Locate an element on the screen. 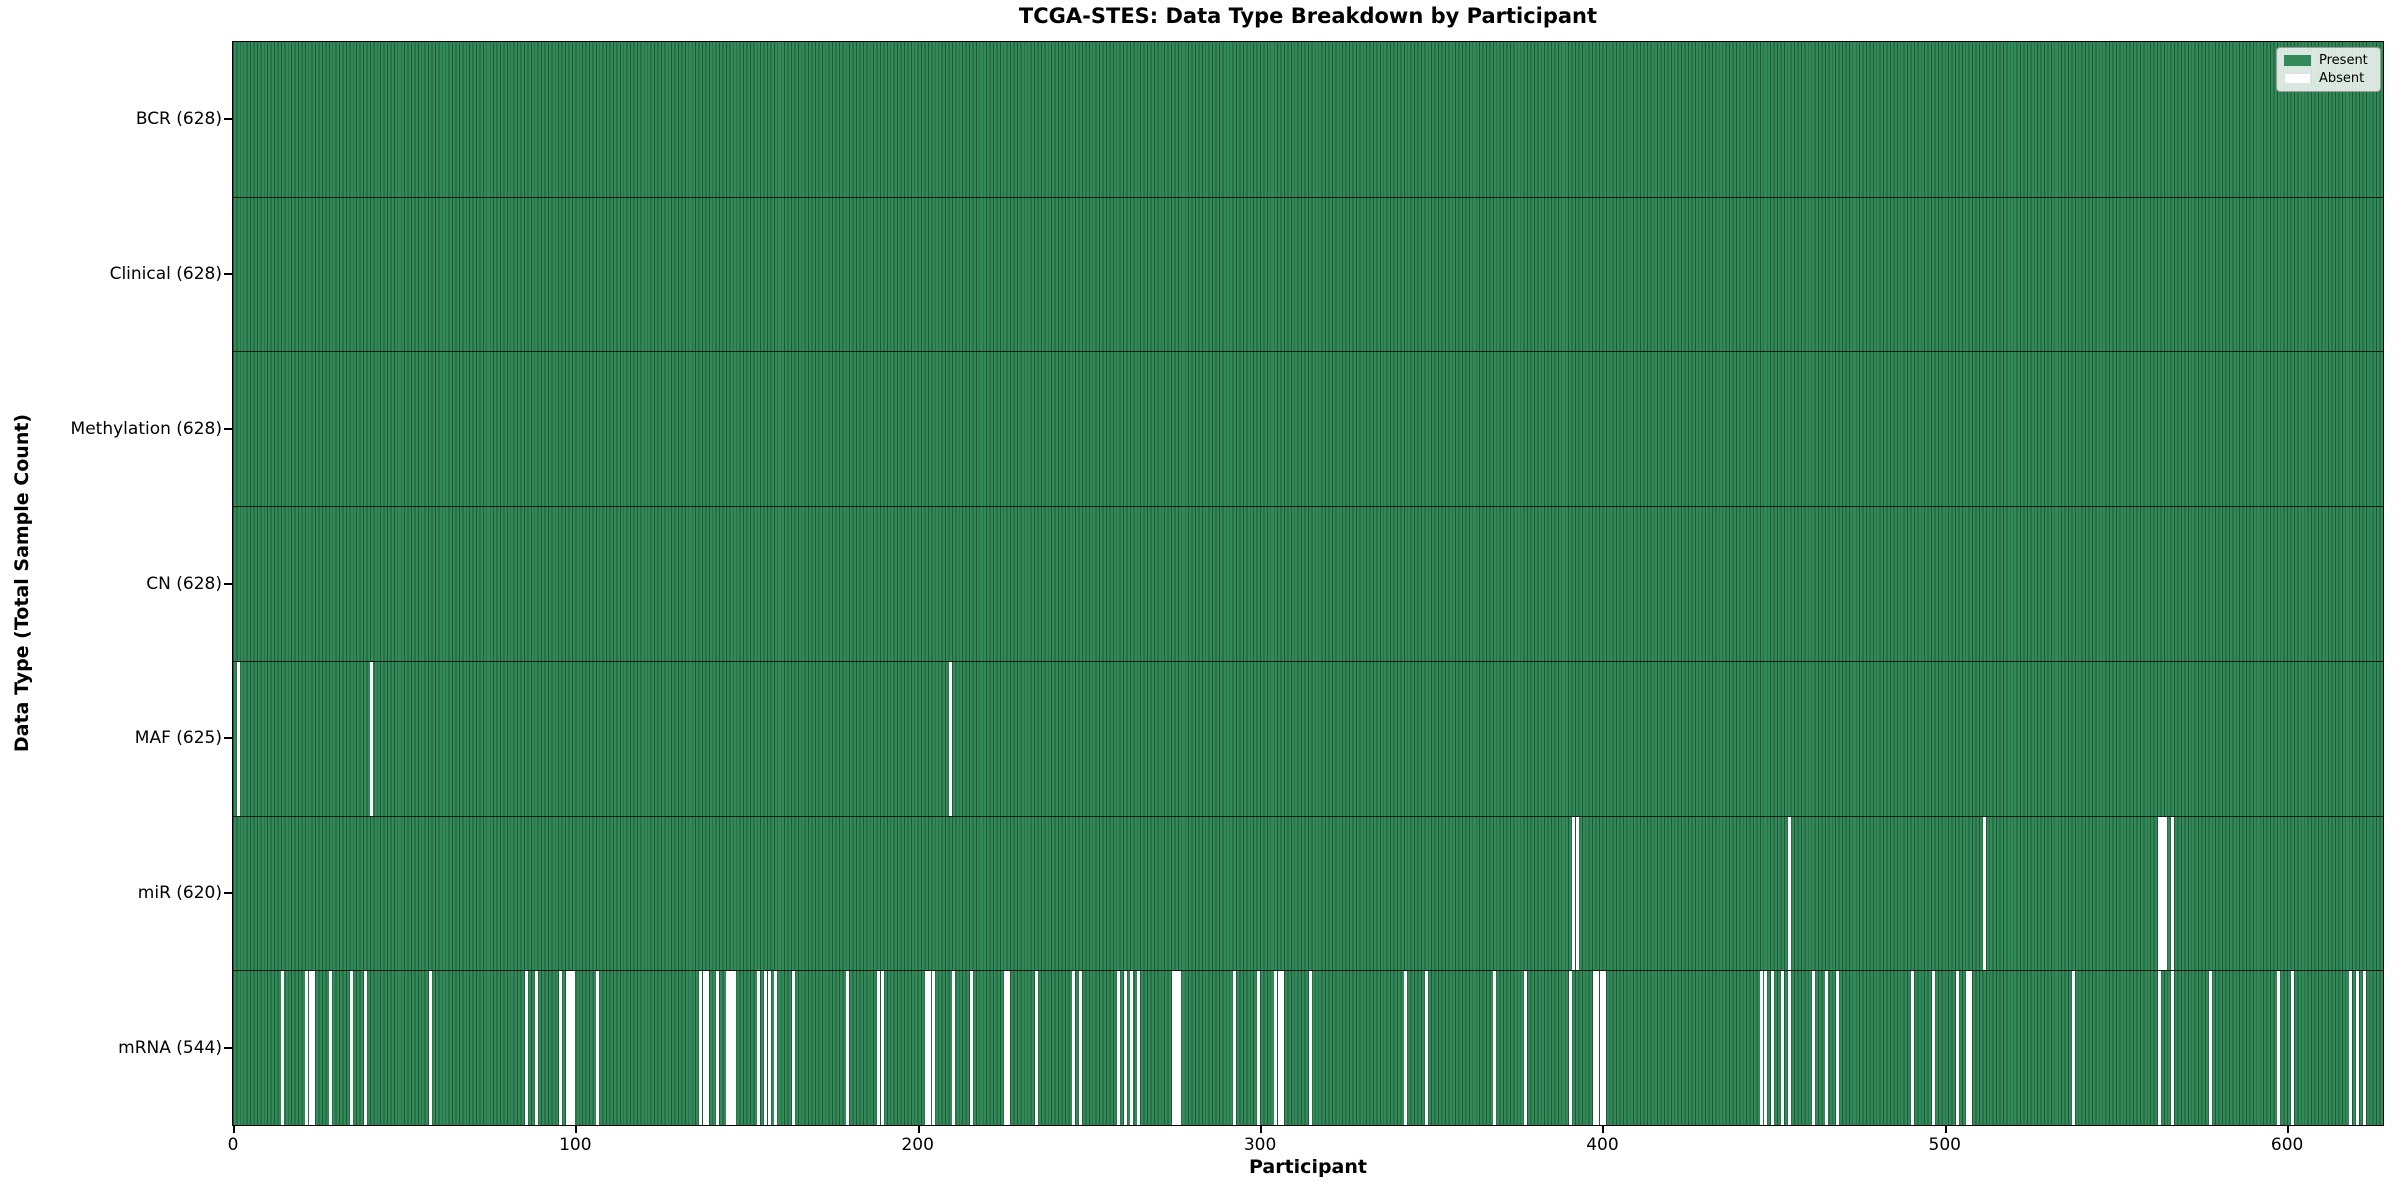 This screenshot has height=1200, width=2400. heatmap-row-mRNA is located at coordinates (1308, 1047).